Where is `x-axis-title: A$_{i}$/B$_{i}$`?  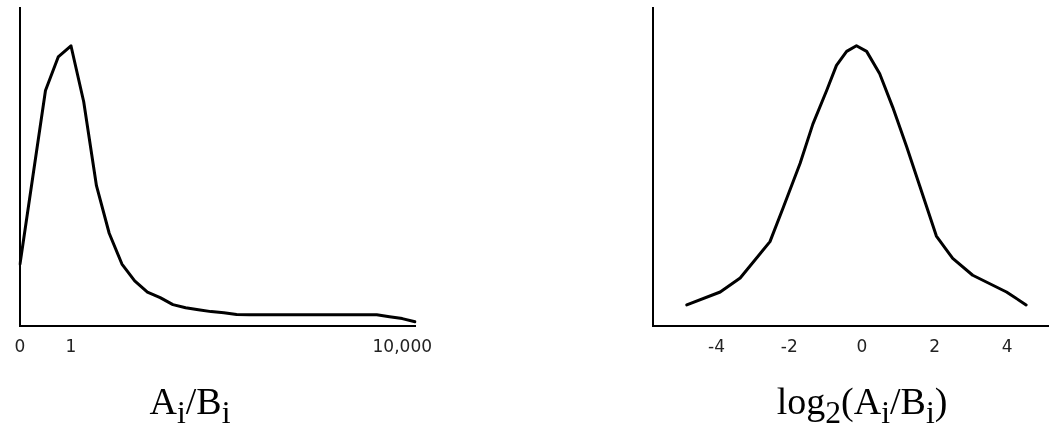
x-axis-title: A$_{i}$/B$_{i}$ is located at coordinates (190, 405).